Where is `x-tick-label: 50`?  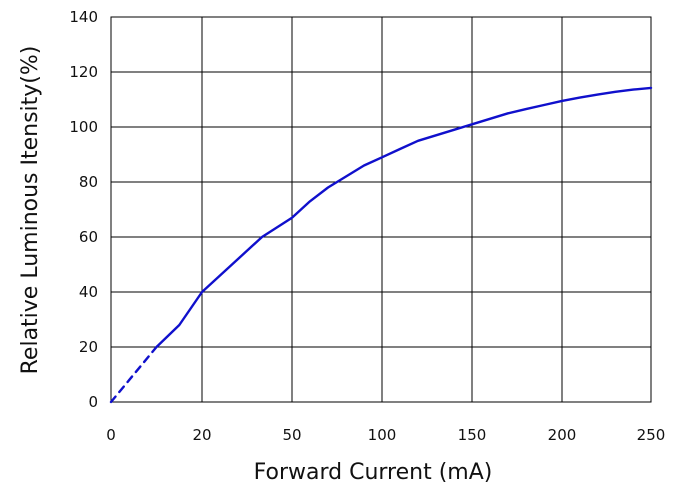
x-tick-label: 50 is located at coordinates (291, 435).